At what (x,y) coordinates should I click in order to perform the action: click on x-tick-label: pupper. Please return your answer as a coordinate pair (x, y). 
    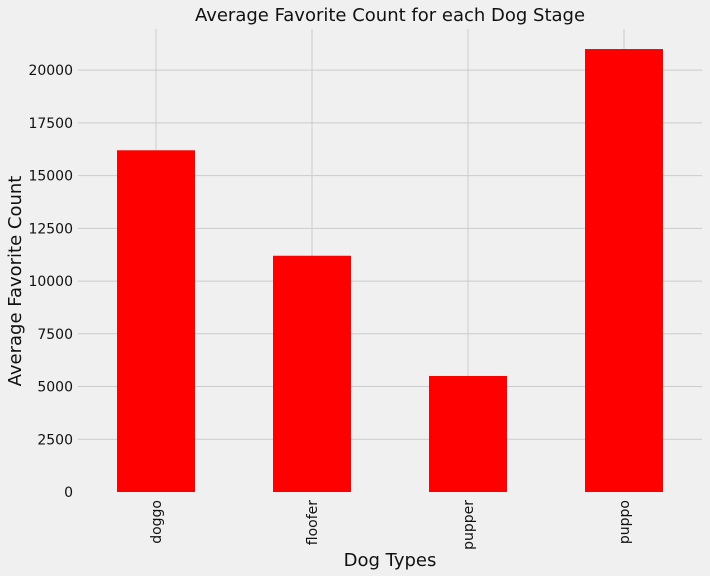
    Looking at the image, I should click on (469, 525).